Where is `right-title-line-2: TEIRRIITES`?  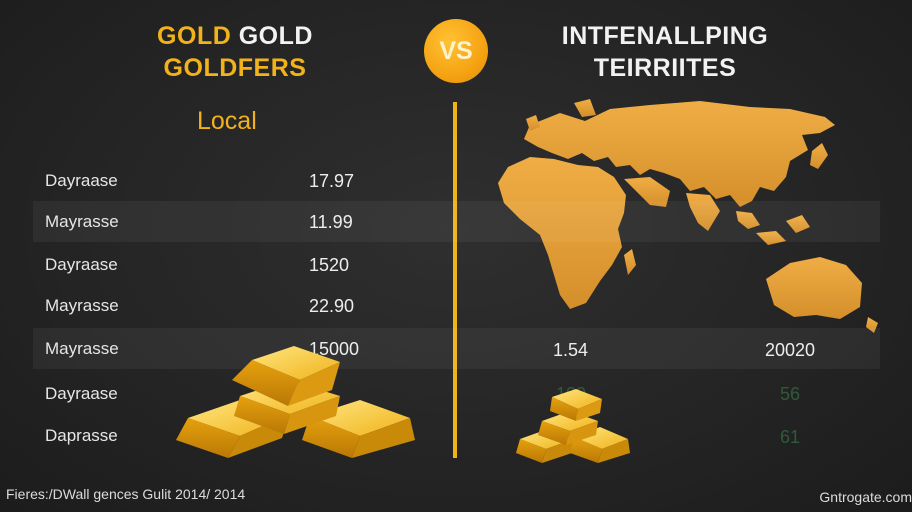
right-title-line-2: TEIRRIITES is located at coordinates (665, 68).